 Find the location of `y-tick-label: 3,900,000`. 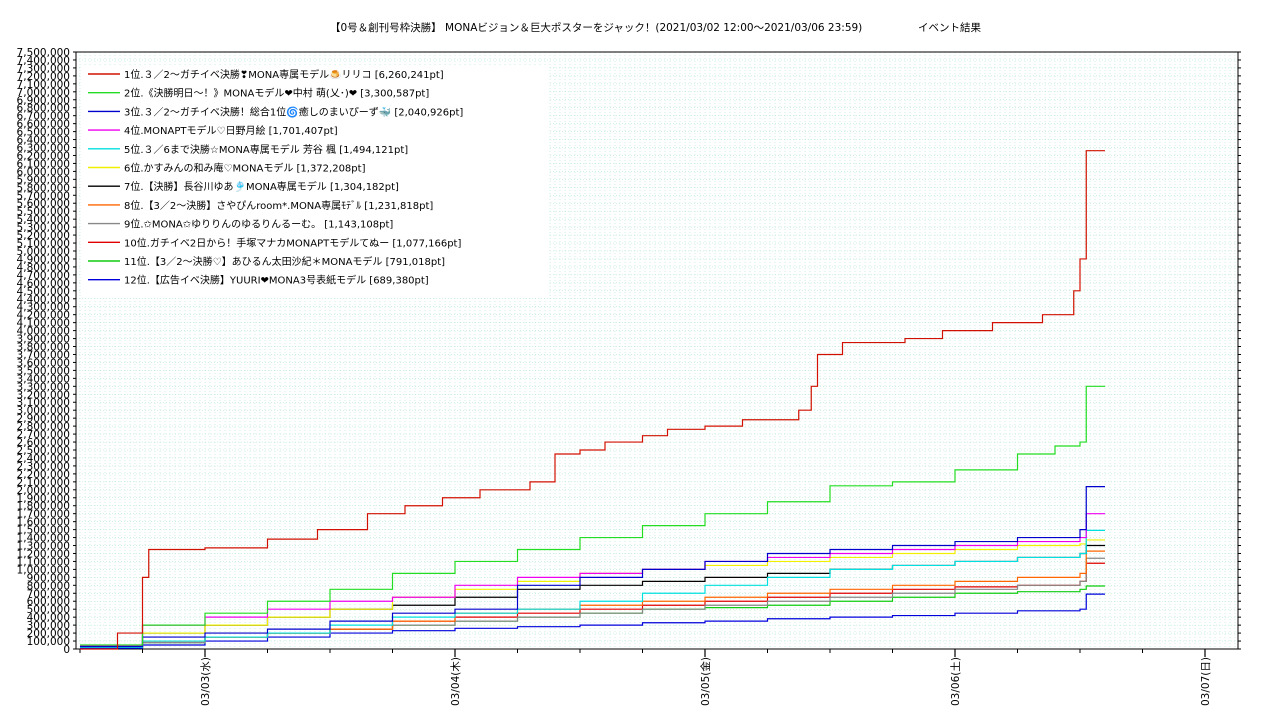

y-tick-label: 3,900,000 is located at coordinates (43, 340).